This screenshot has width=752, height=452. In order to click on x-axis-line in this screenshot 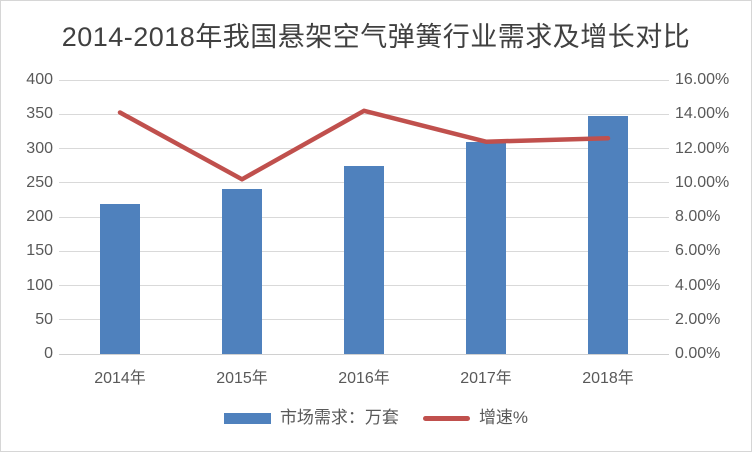, I will do `click(364, 354)`.